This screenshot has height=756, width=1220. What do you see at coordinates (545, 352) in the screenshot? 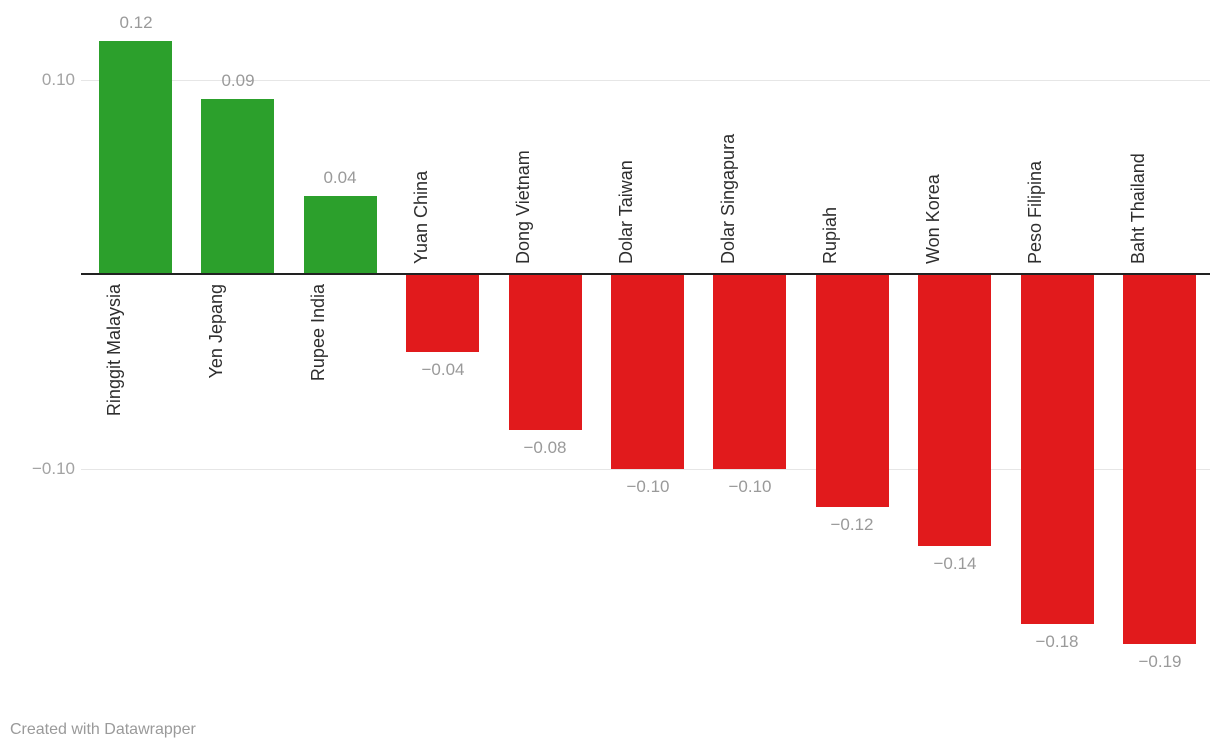
I see `bar-dong-vietnam` at bounding box center [545, 352].